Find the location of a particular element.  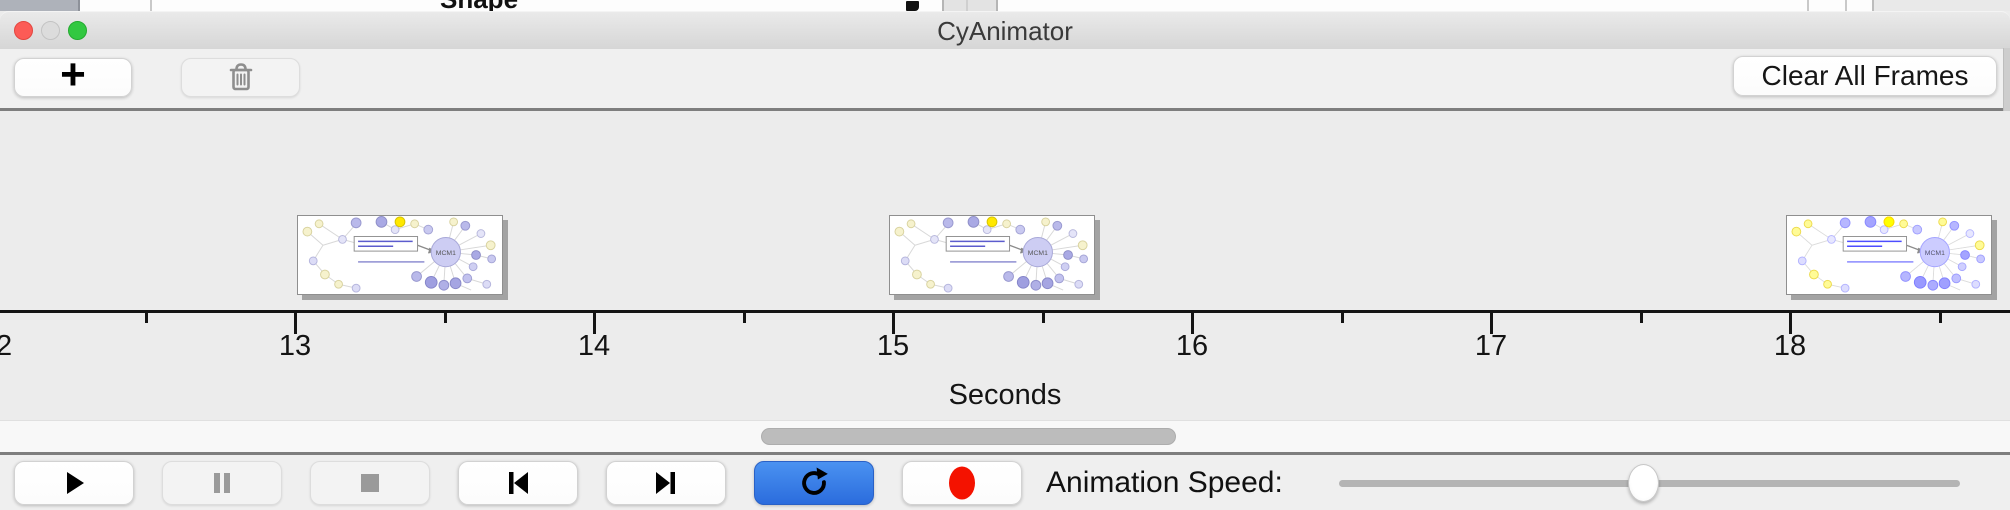

pause-icon is located at coordinates (222, 483).